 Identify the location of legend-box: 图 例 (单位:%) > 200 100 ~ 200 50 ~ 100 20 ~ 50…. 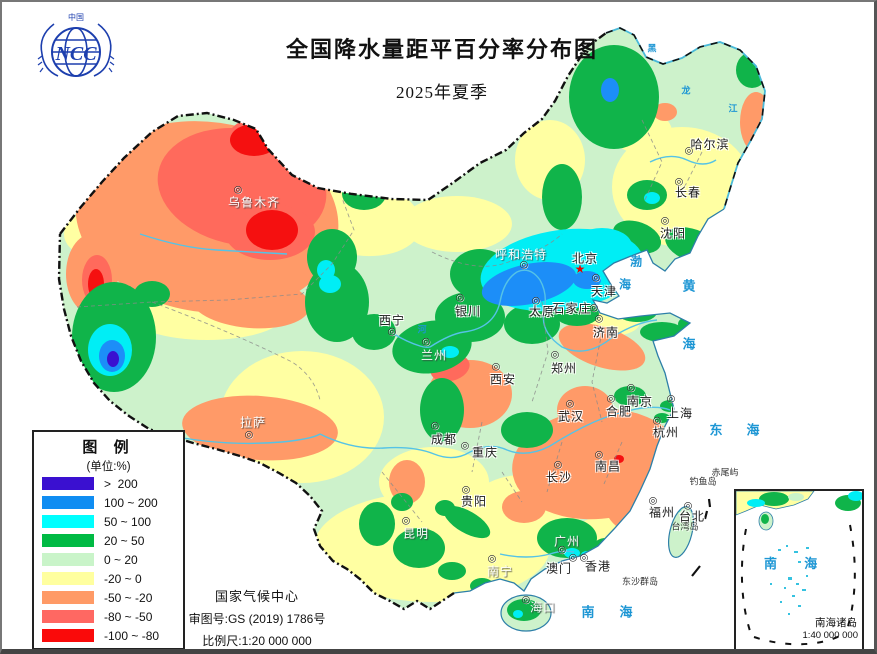
(108, 539).